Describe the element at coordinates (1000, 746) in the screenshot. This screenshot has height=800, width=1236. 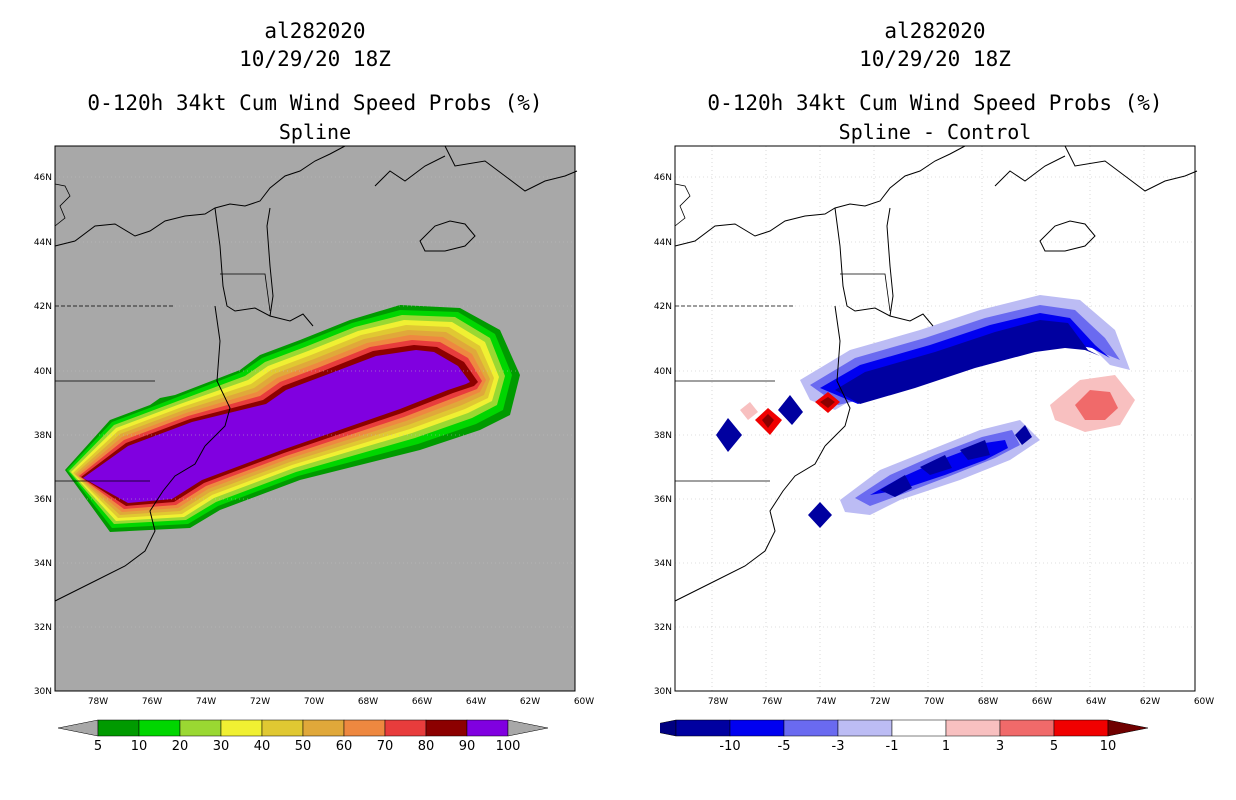
I see `right-colorbar-label: 3` at that location.